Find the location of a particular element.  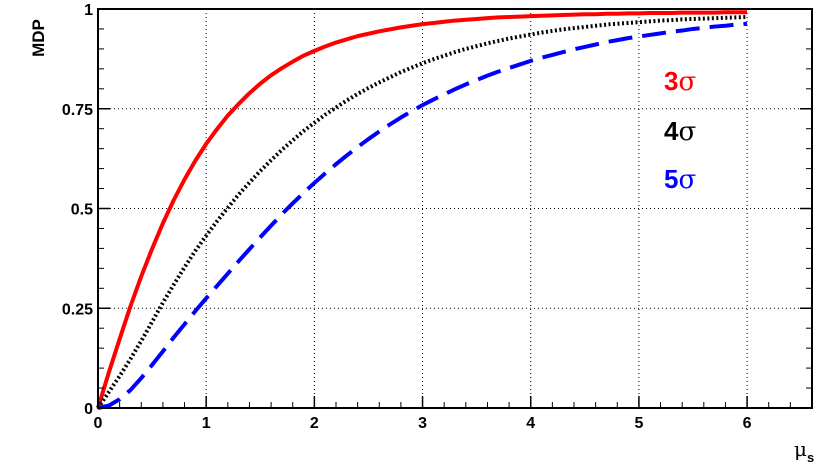

x-tick-label: 2 is located at coordinates (314, 423).